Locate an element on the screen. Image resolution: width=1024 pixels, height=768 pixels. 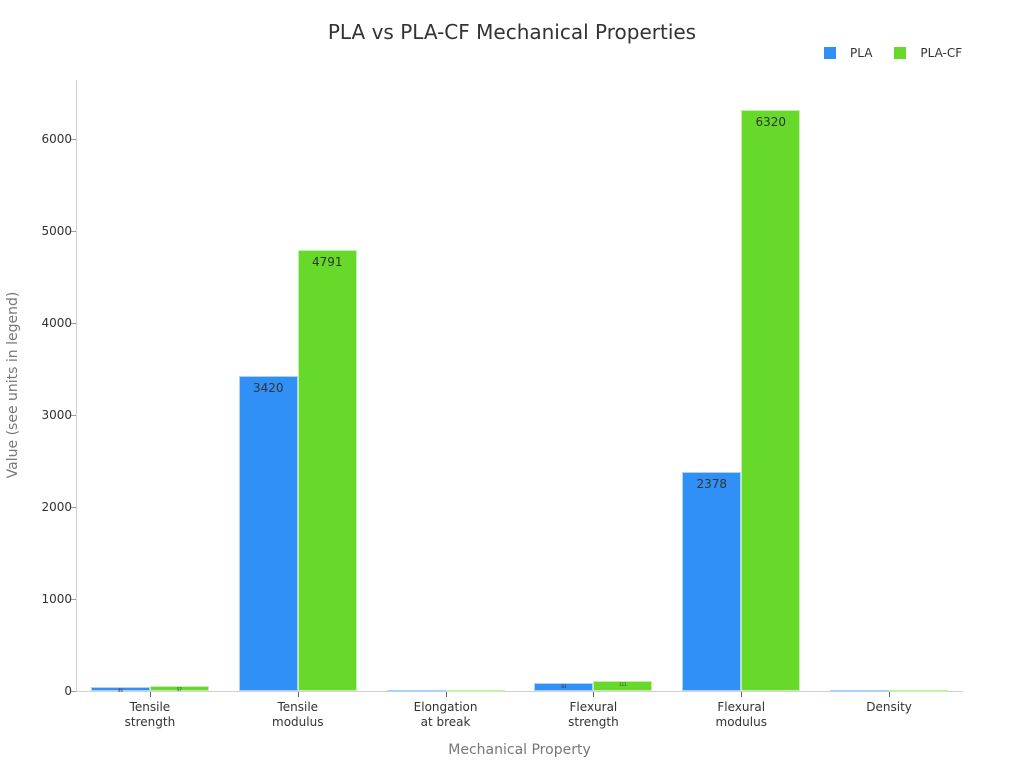
x-axis is located at coordinates (519, 691).